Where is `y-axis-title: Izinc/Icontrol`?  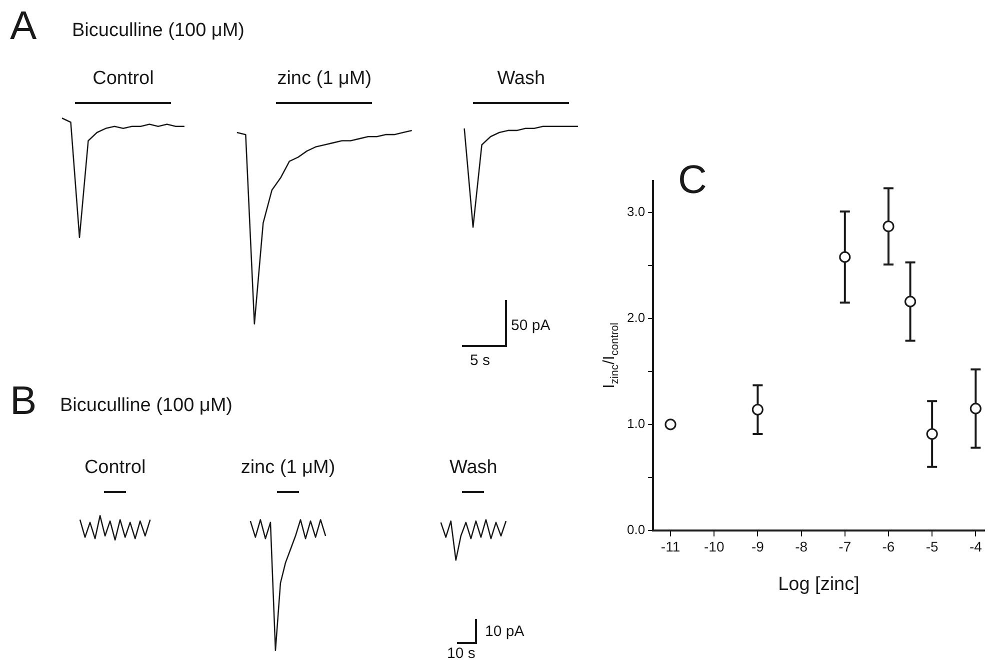 y-axis-title: Izinc/Icontrol is located at coordinates (611, 355).